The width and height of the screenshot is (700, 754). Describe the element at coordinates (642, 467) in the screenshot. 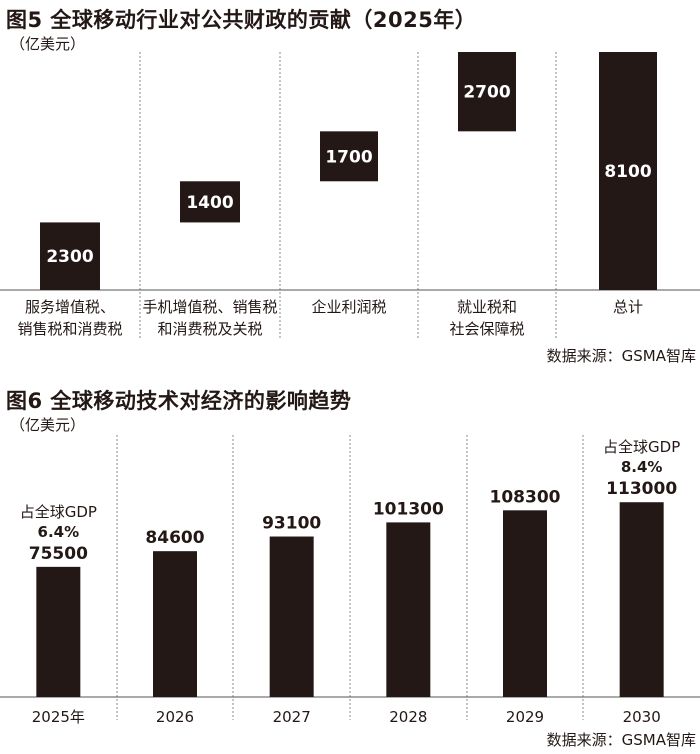

I see `fig6-annotation-value-5: 8.4%` at that location.